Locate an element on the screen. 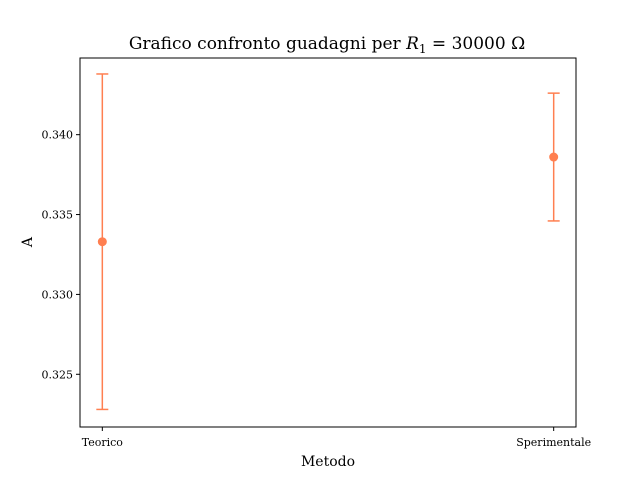  y-tick-label: 0.340 is located at coordinates (58, 135).